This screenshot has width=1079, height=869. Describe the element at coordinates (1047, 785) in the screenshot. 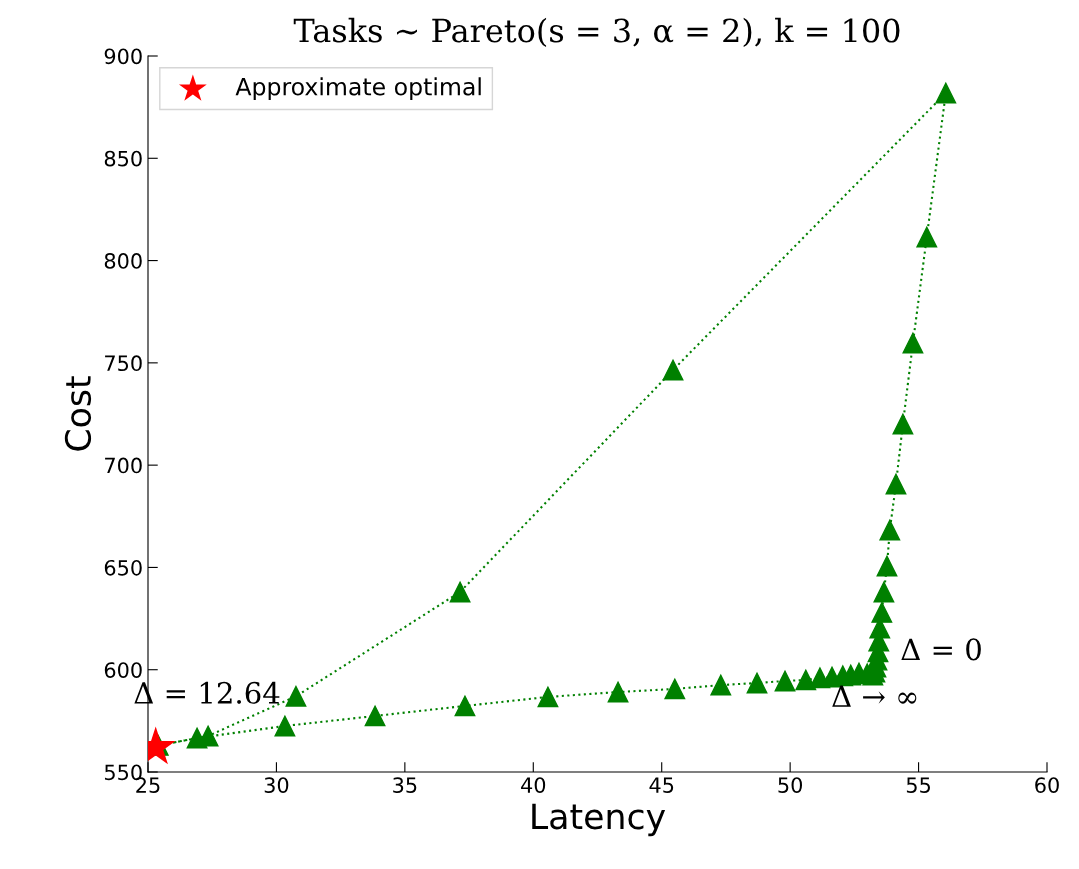

I see `x-tick-label: 60` at that location.